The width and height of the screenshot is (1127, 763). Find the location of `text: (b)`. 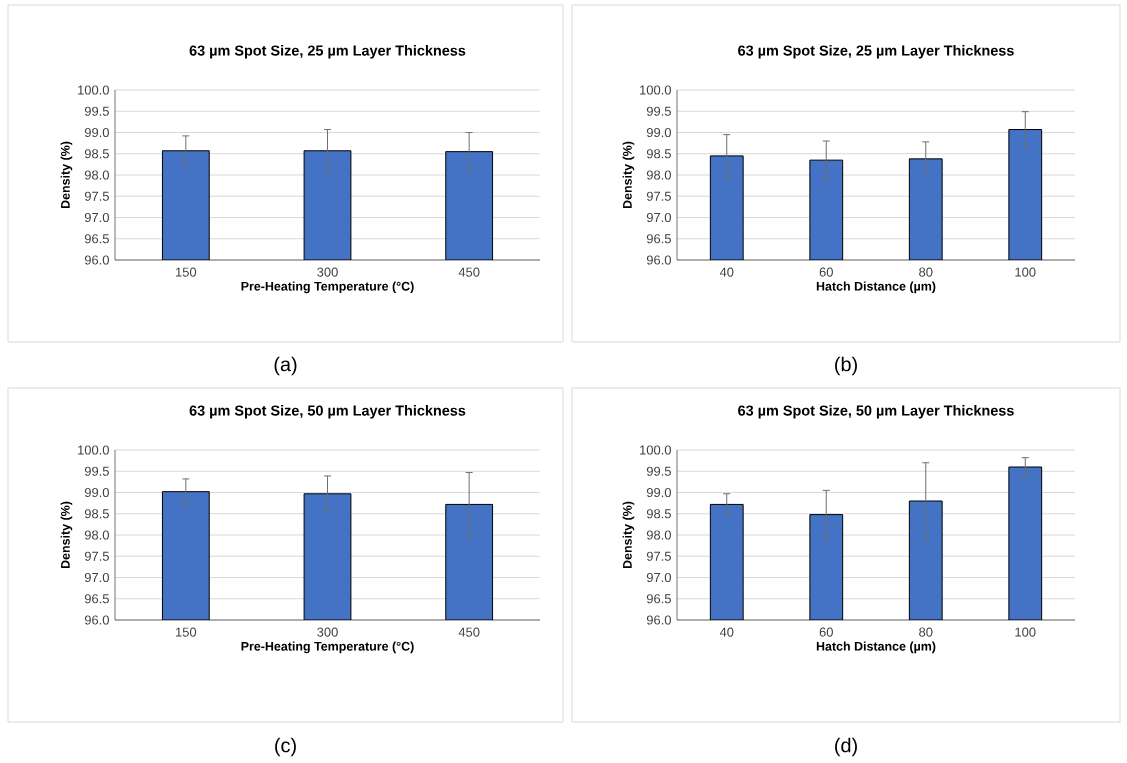

text: (b) is located at coordinates (846, 366).